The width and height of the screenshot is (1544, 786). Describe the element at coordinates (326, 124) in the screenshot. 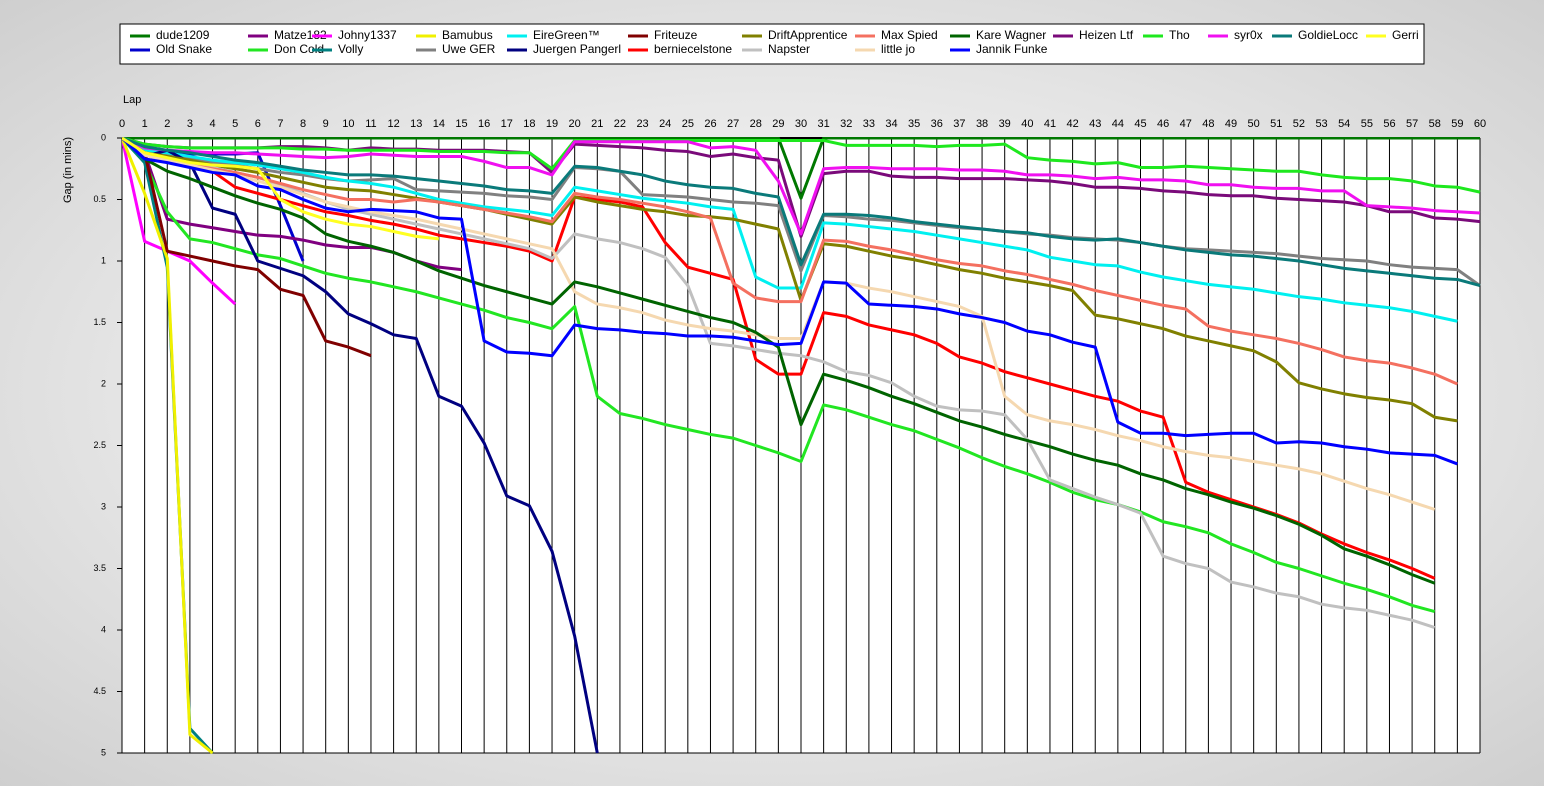

I see `x-tick-label: 9` at that location.